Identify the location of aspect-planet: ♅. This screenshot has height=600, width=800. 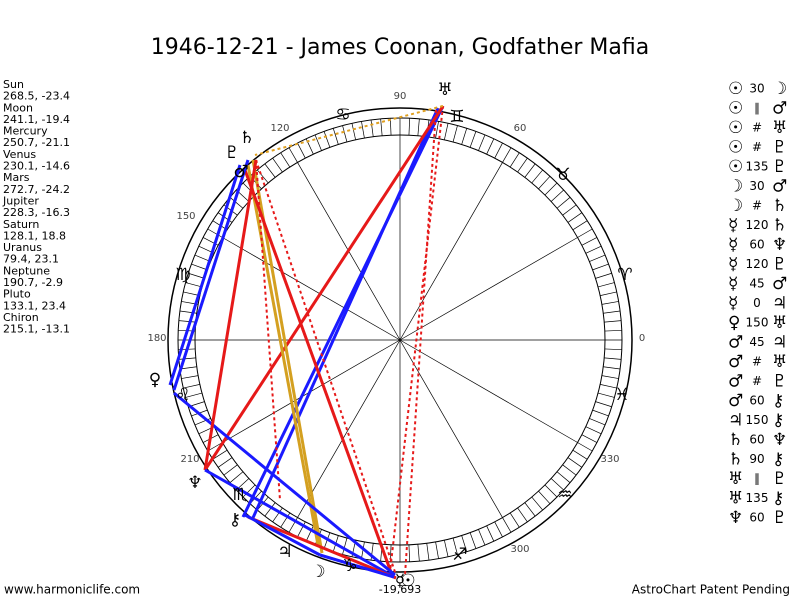
(779, 323).